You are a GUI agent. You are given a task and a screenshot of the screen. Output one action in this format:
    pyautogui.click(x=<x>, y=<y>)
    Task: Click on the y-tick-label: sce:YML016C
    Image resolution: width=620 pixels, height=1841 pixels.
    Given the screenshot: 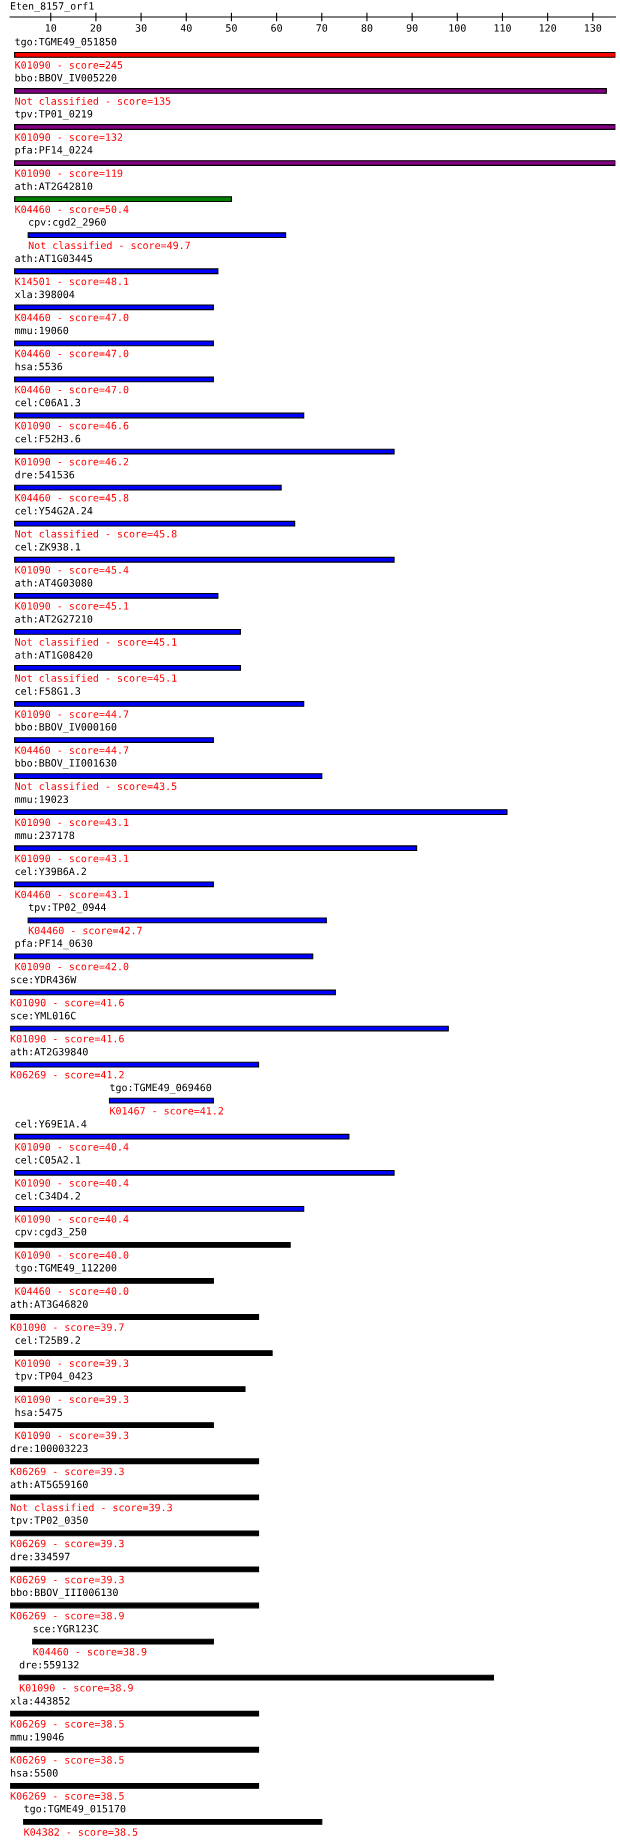 What is the action you would take?
    pyautogui.click(x=43, y=1015)
    